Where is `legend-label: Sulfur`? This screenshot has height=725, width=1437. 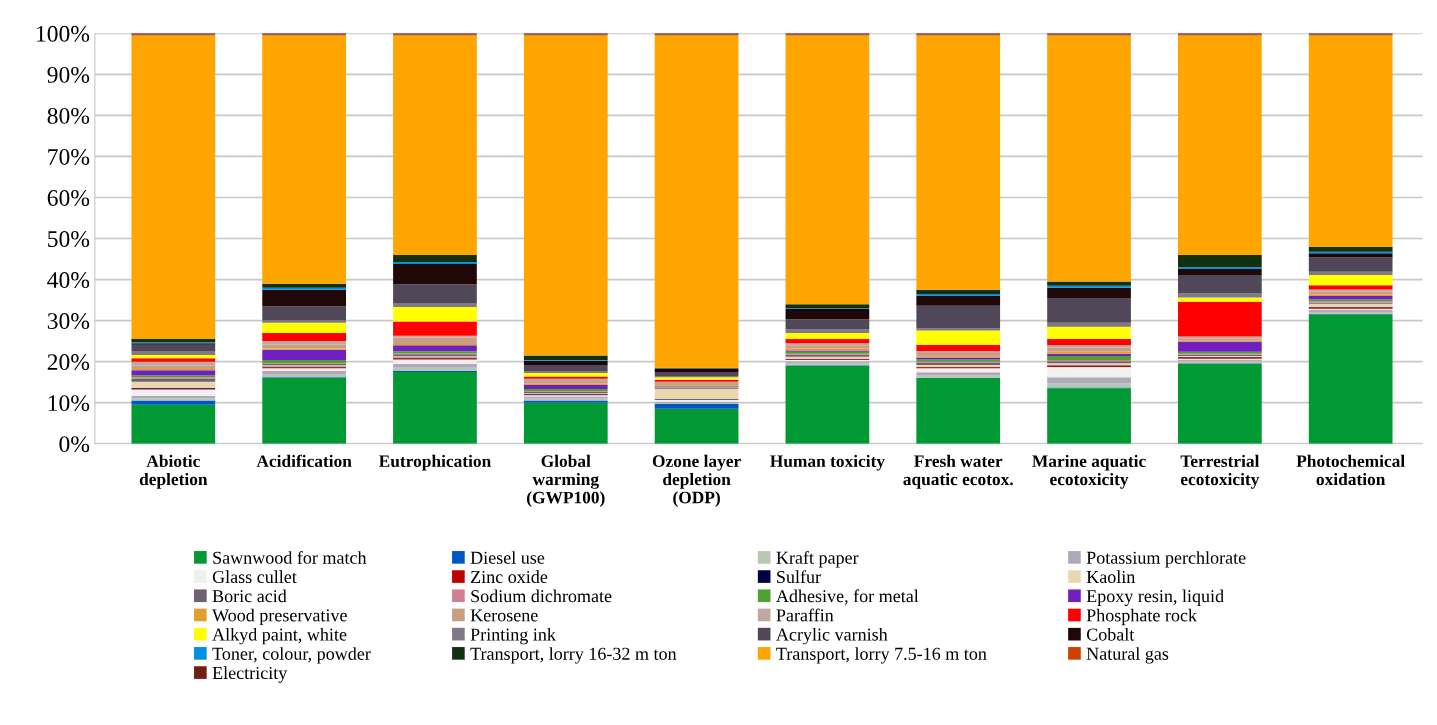 legend-label: Sulfur is located at coordinates (799, 577).